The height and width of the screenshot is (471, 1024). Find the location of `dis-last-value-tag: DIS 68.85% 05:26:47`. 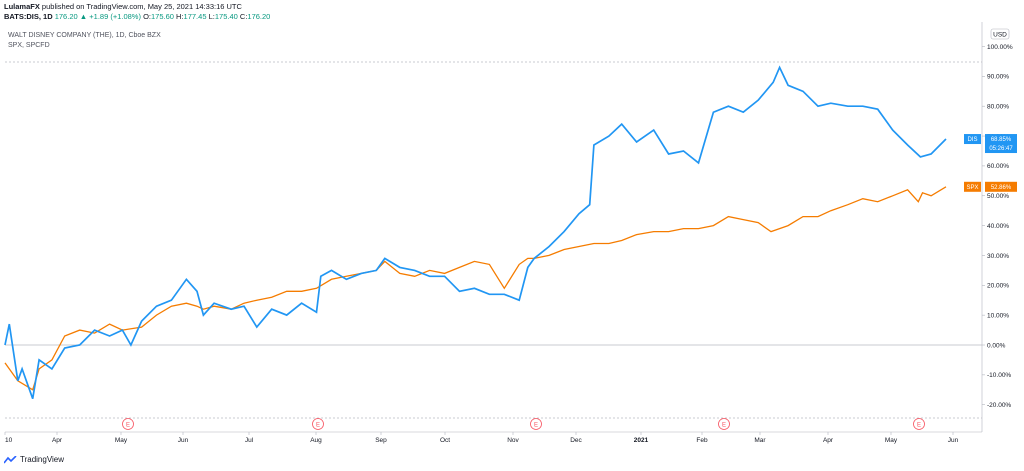

dis-last-value-tag: DIS 68.85% 05:26:47 is located at coordinates (990, 144).